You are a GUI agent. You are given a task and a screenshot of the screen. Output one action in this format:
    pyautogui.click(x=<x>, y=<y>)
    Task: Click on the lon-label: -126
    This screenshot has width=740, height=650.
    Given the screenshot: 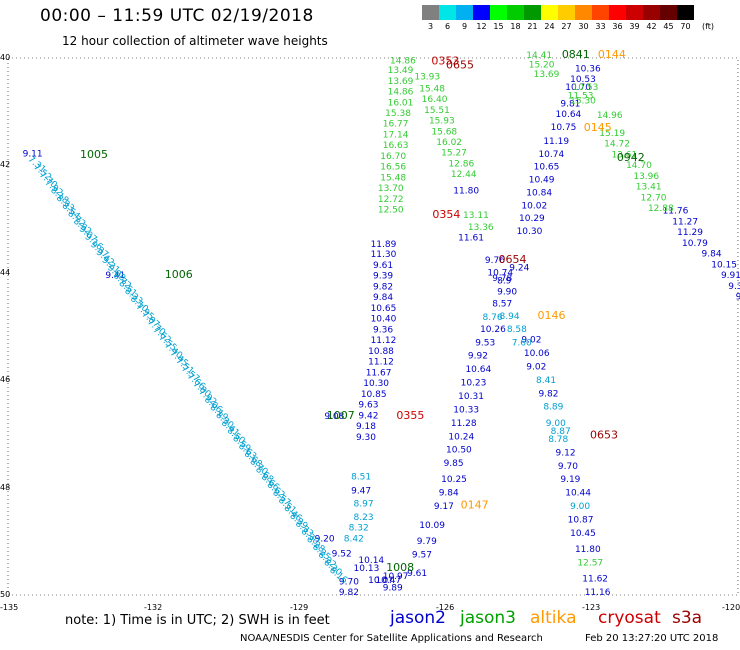 What is the action you would take?
    pyautogui.click(x=445, y=607)
    